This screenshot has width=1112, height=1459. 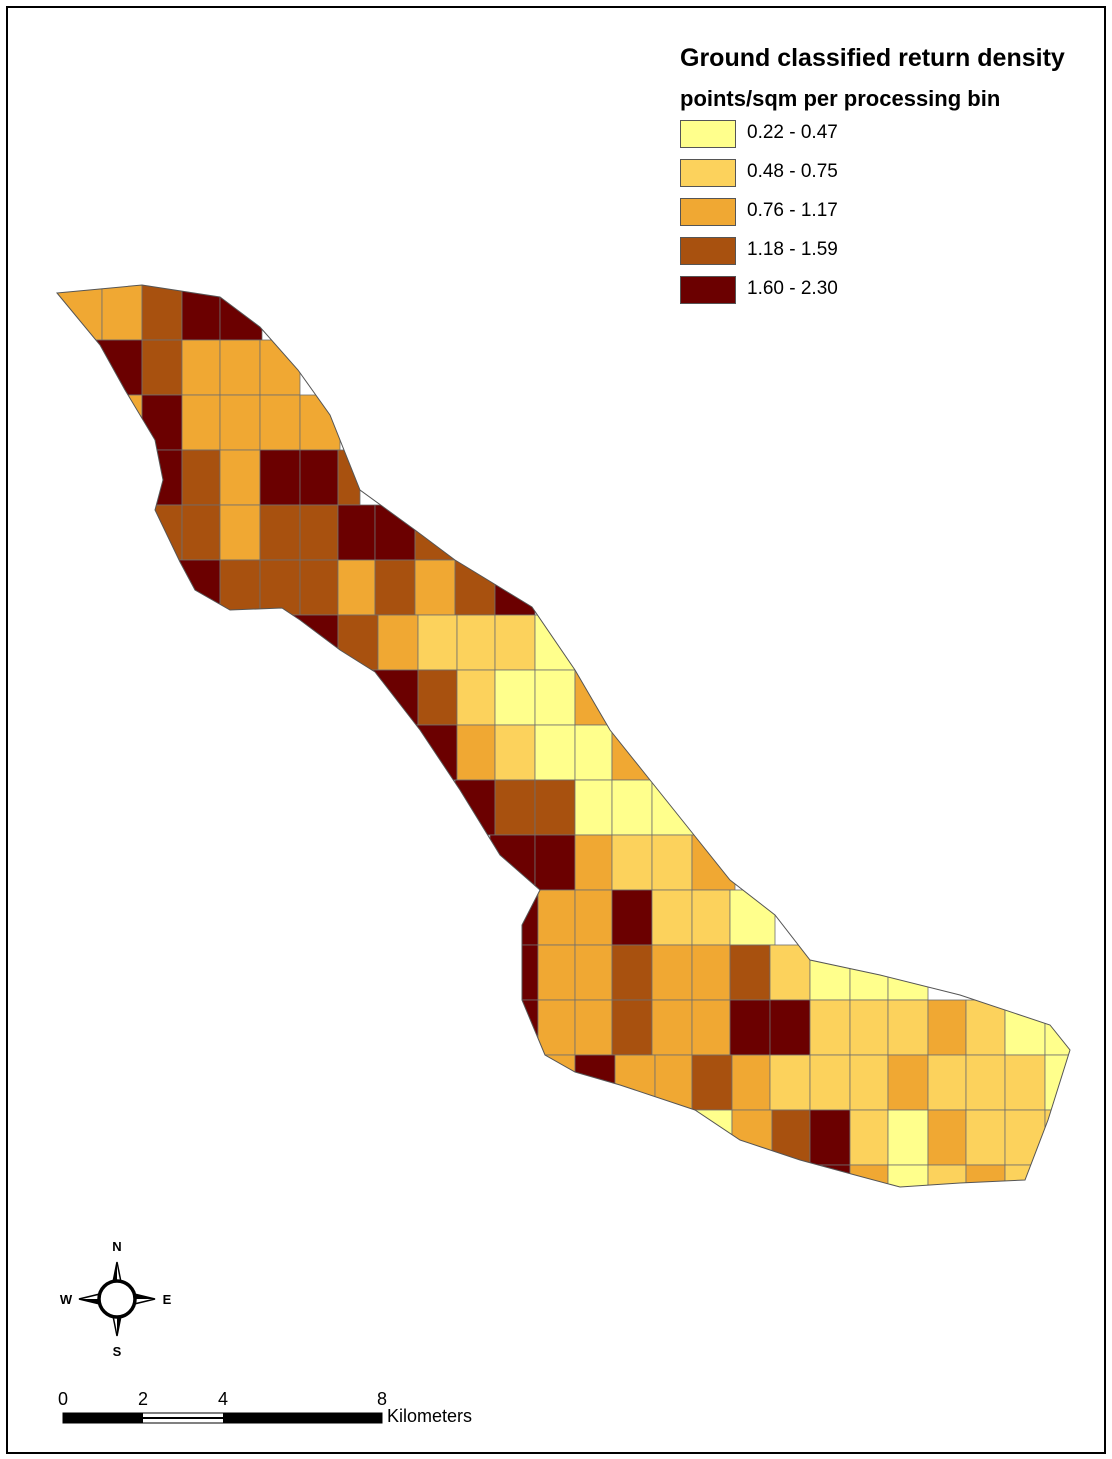 I want to click on legend-label: 0.76 - 1.17, so click(x=792, y=210).